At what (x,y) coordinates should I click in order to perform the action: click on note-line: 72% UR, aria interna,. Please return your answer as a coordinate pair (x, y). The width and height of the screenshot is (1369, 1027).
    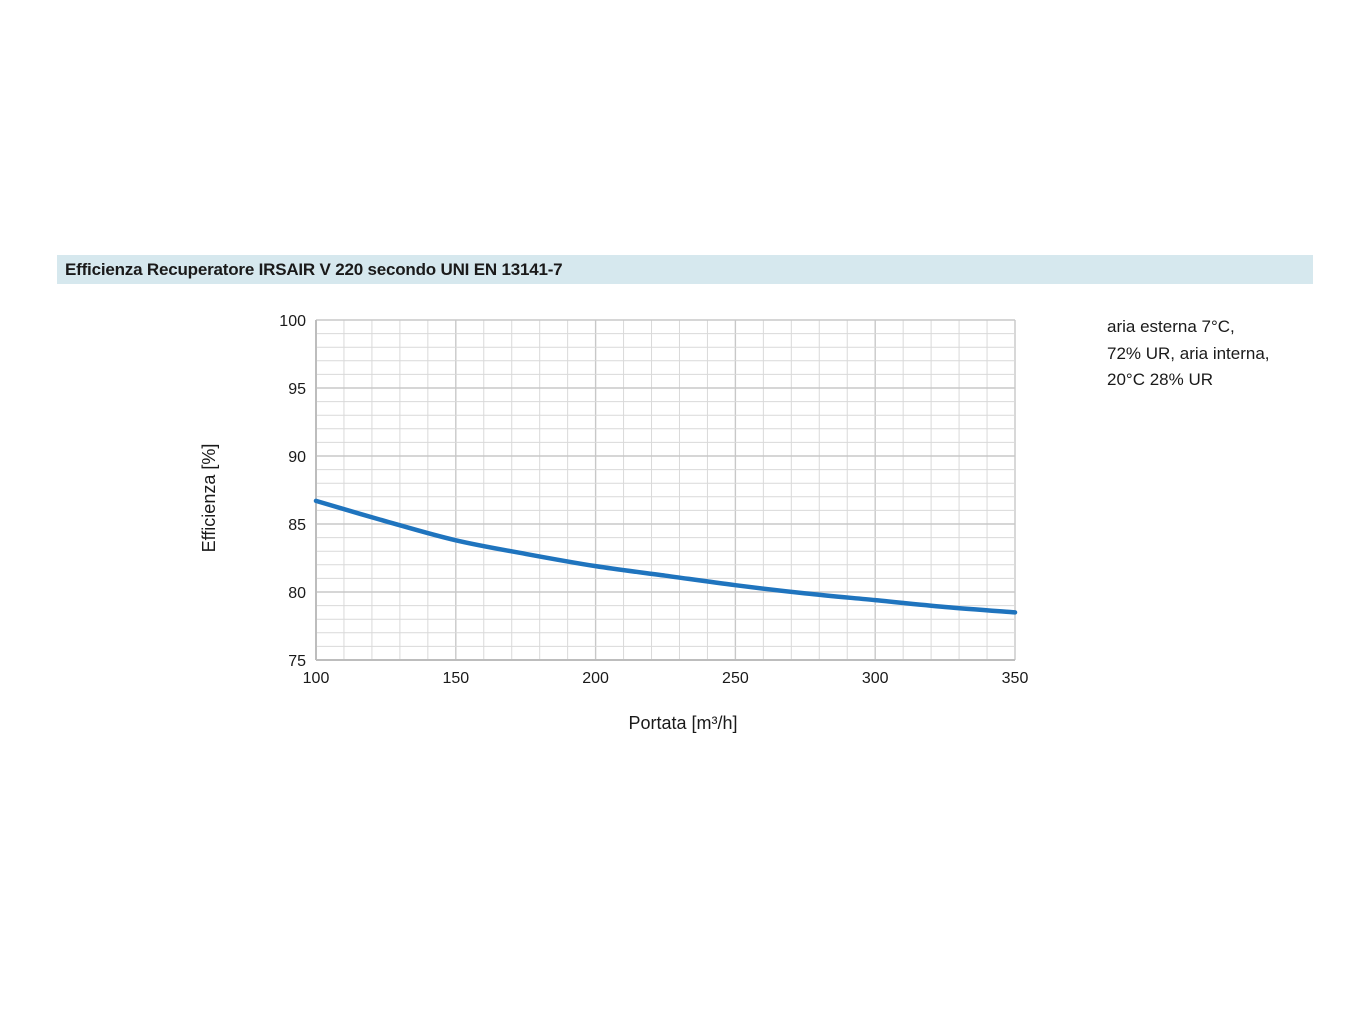
    Looking at the image, I should click on (1188, 353).